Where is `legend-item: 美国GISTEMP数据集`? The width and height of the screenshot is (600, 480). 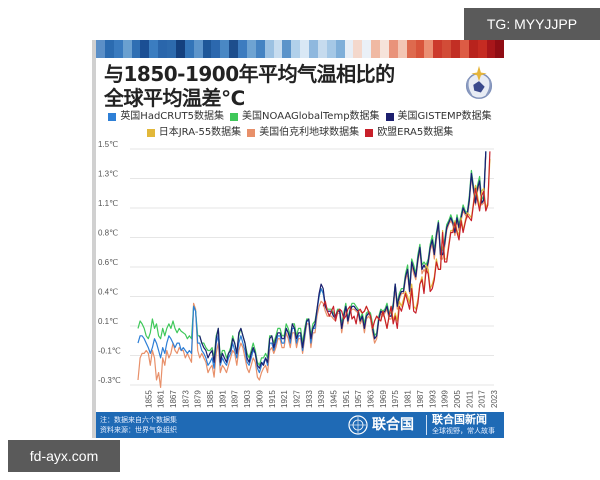
legend-item: 美国GISTEMP数据集 is located at coordinates (438, 117).